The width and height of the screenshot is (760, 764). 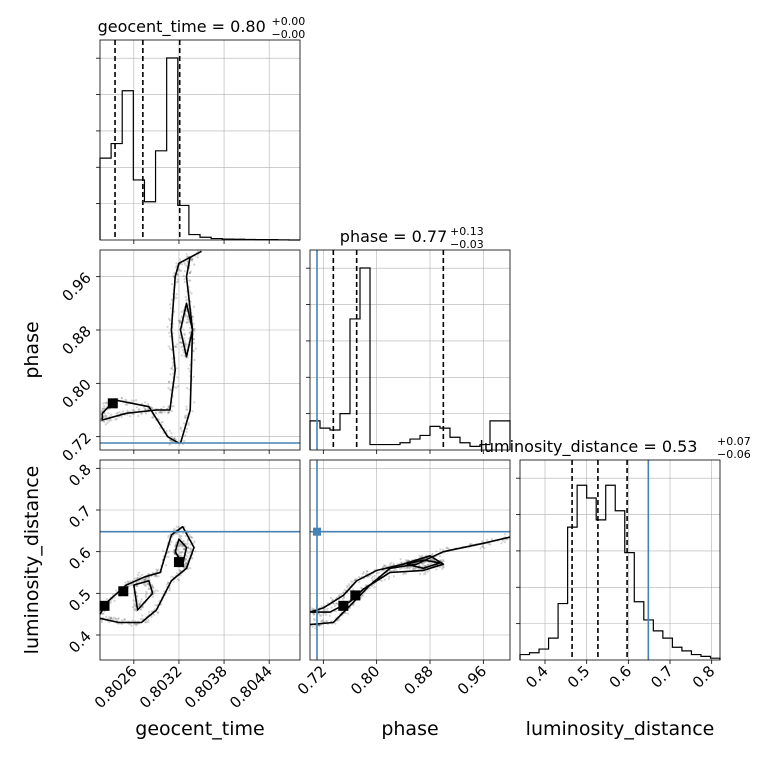 What do you see at coordinates (734, 454) in the screenshot?
I see `hist-luminosity_distance-title-sub: −0.06` at bounding box center [734, 454].